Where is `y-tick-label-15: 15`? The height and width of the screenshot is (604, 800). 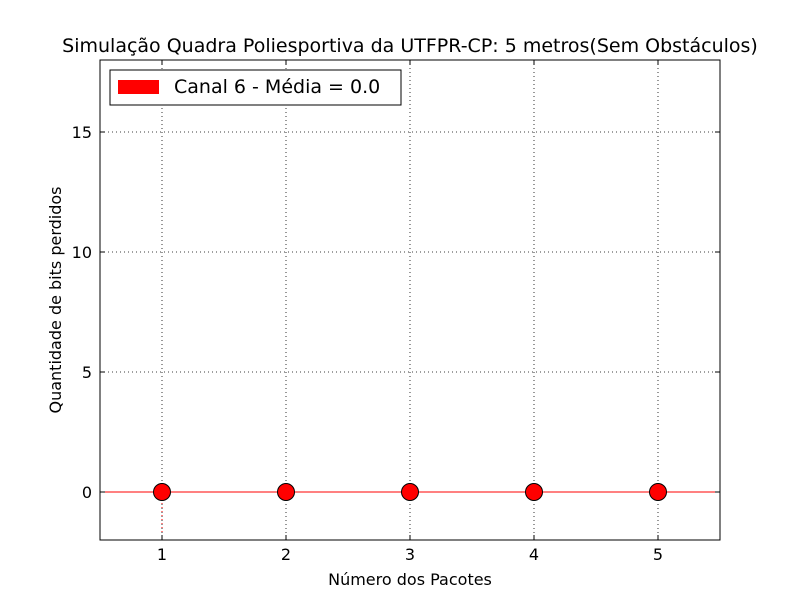
y-tick-label-15: 15 is located at coordinates (82, 132).